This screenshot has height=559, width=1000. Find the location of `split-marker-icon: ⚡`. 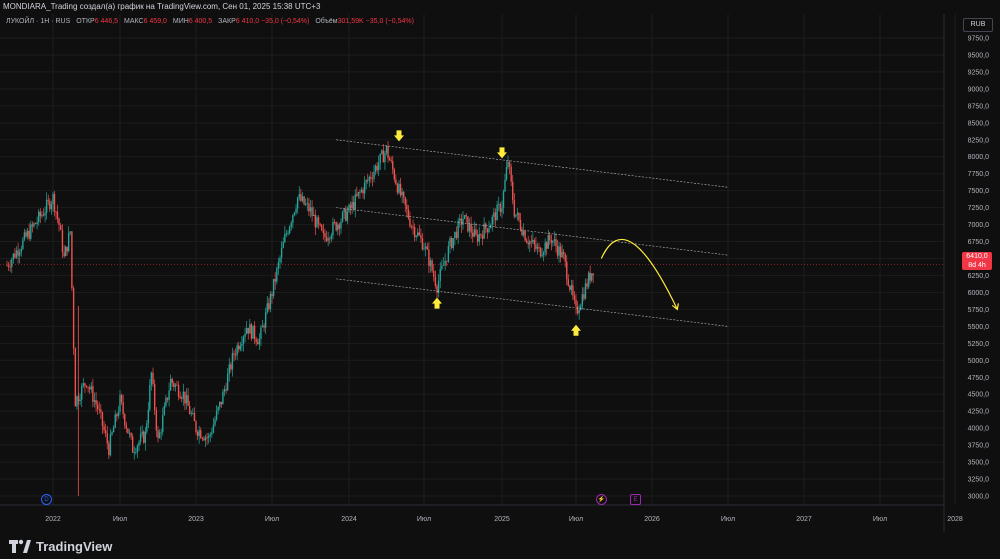

split-marker-icon: ⚡ is located at coordinates (601, 499).